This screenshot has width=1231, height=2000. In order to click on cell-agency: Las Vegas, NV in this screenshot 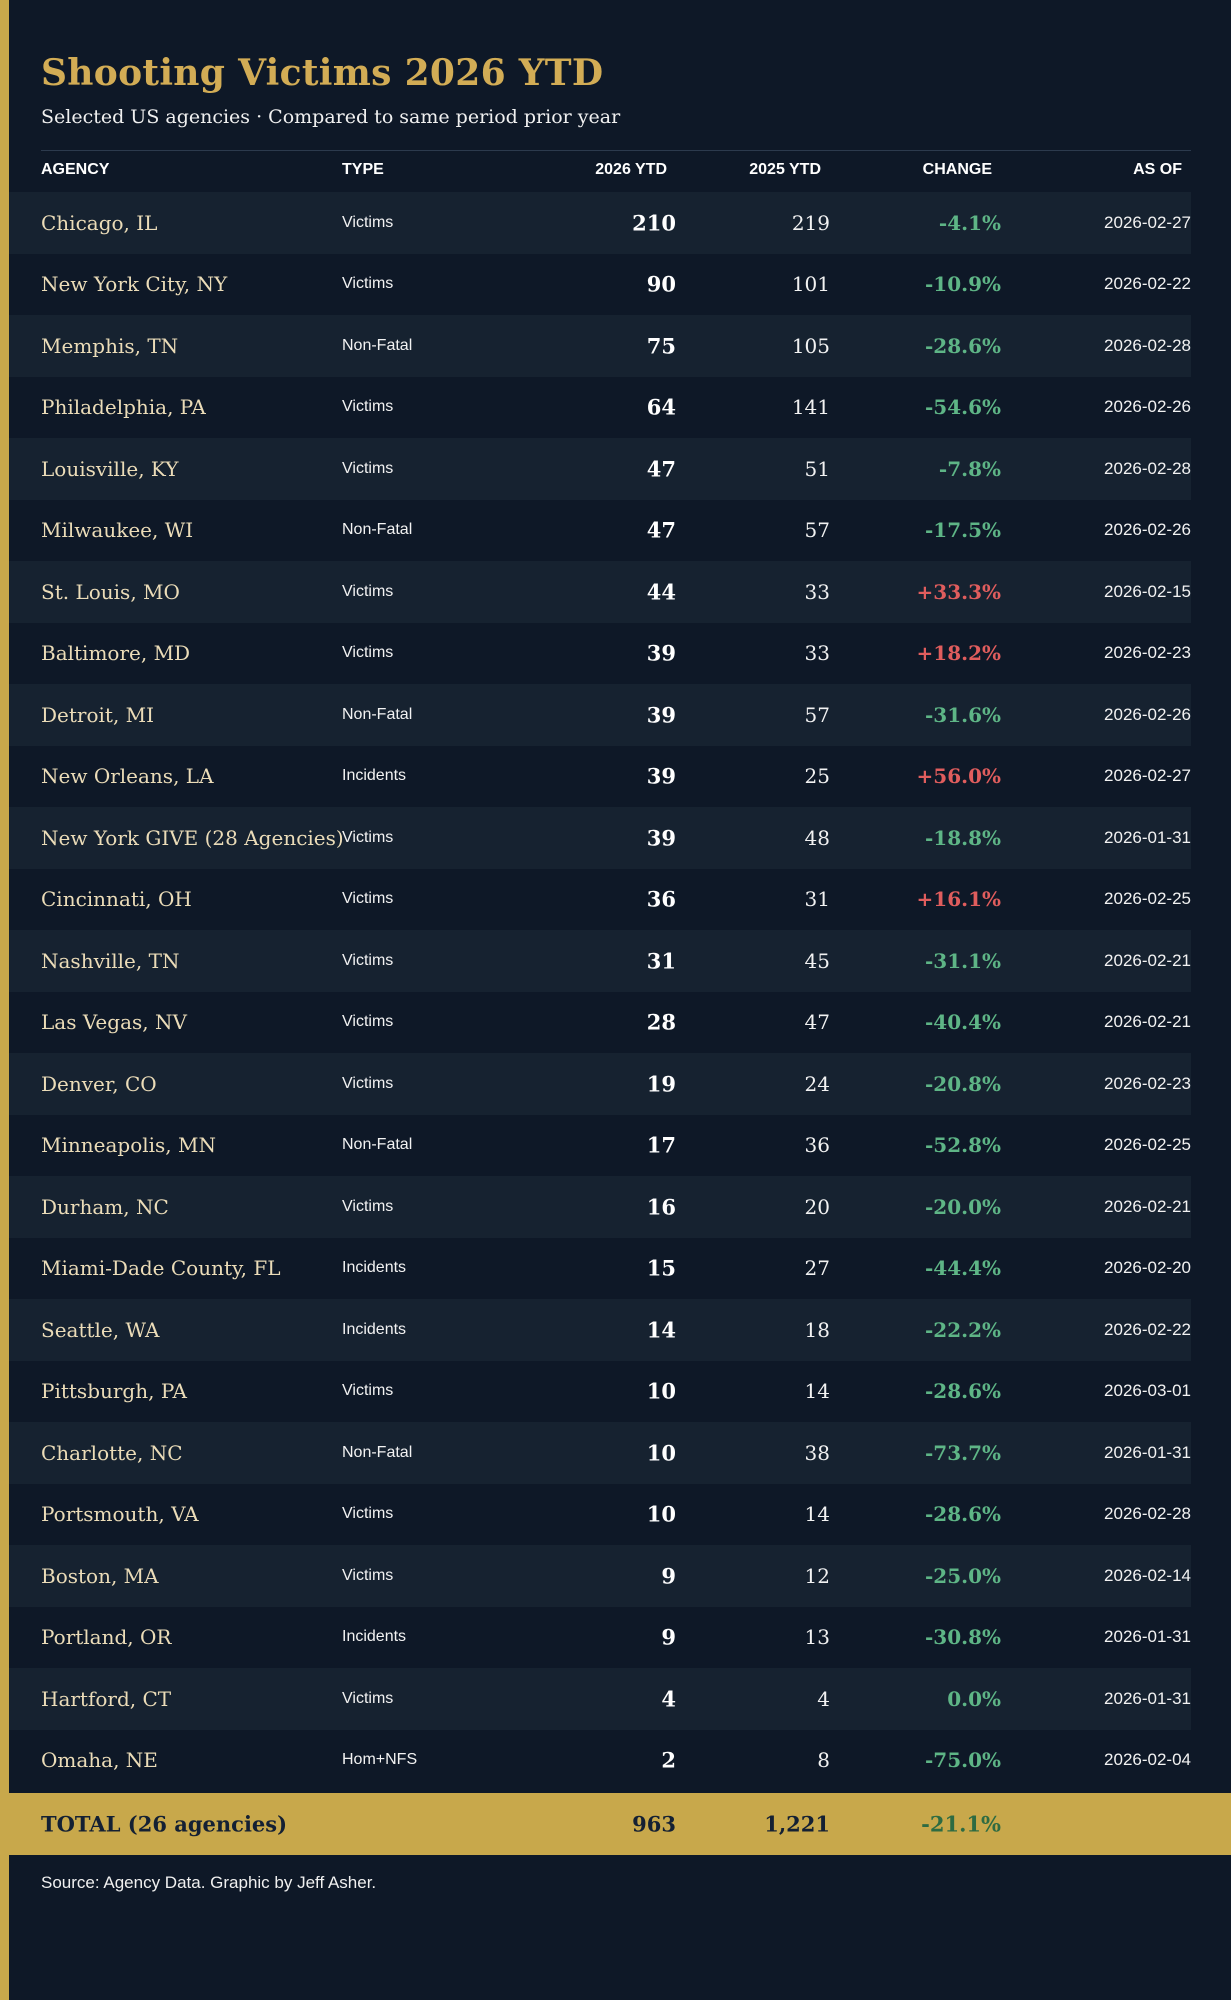, I will do `click(114, 1022)`.